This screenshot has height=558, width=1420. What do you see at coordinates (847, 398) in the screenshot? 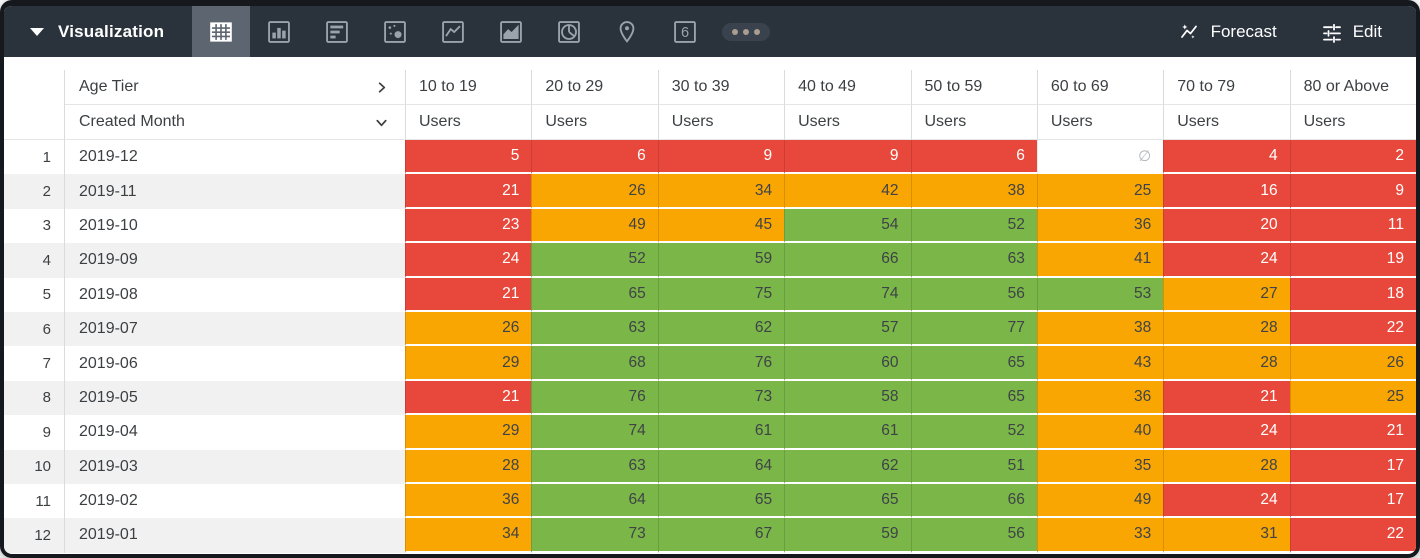
I see `data-cell: 58` at bounding box center [847, 398].